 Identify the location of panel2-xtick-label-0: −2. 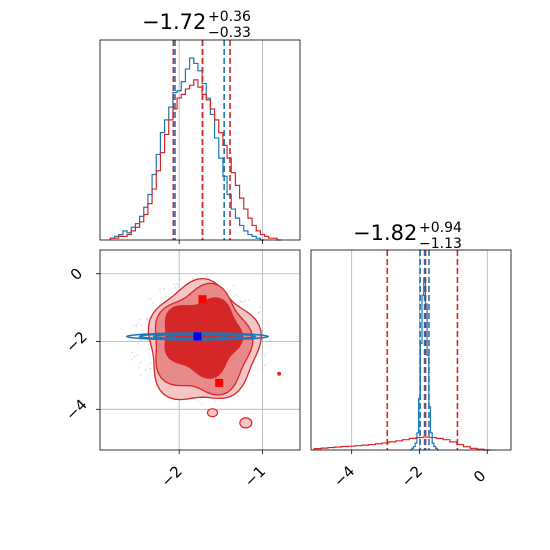
(171, 476).